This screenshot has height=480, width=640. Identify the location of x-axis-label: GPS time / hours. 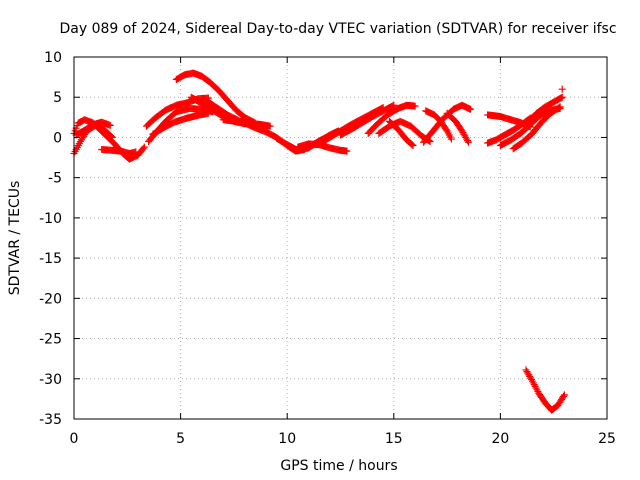
(338, 466).